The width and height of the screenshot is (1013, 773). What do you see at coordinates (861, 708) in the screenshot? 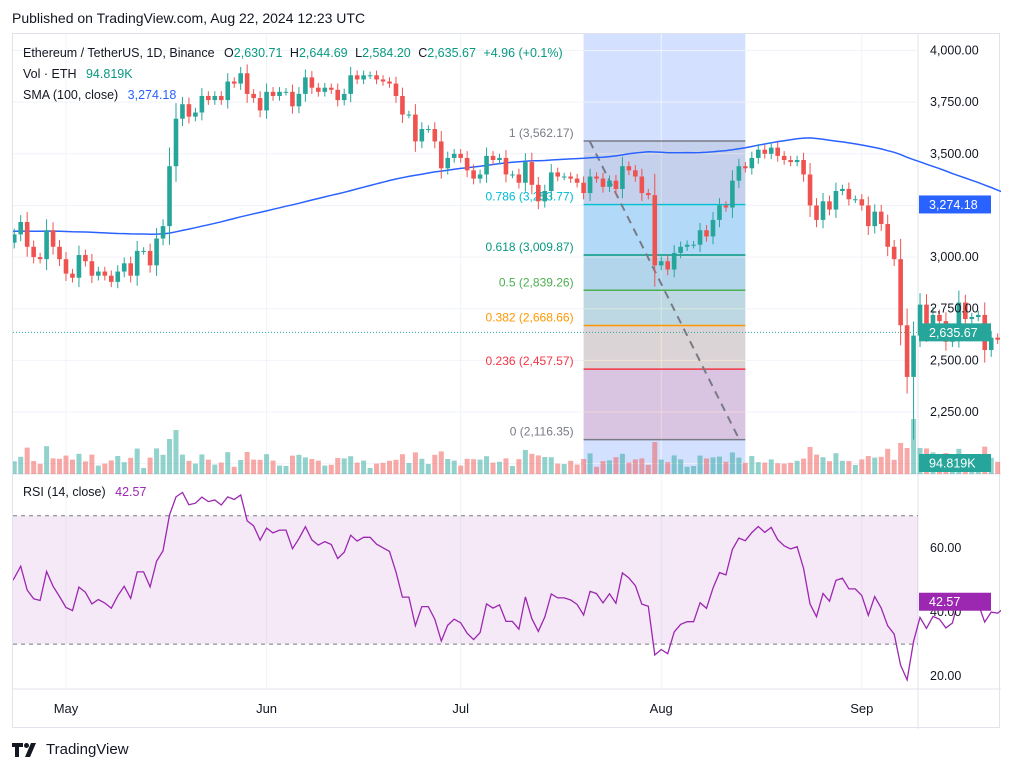
I see `date-tick-label: Sep` at bounding box center [861, 708].